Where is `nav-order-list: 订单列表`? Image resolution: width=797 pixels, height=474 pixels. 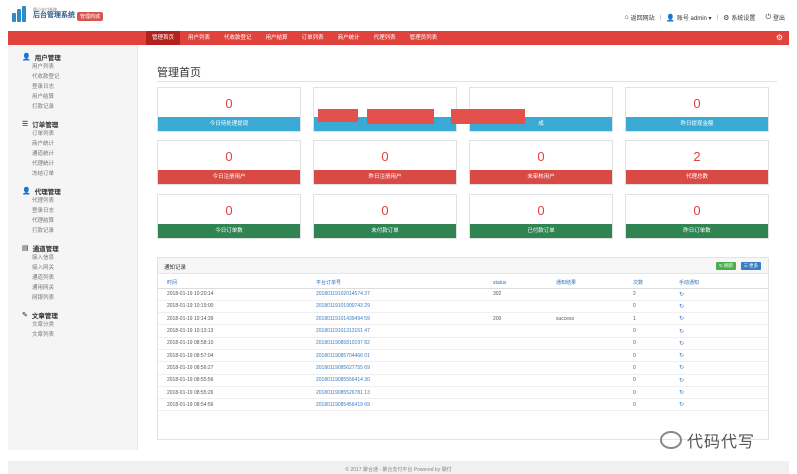
nav-order-list: 订单列表 is located at coordinates (312, 38).